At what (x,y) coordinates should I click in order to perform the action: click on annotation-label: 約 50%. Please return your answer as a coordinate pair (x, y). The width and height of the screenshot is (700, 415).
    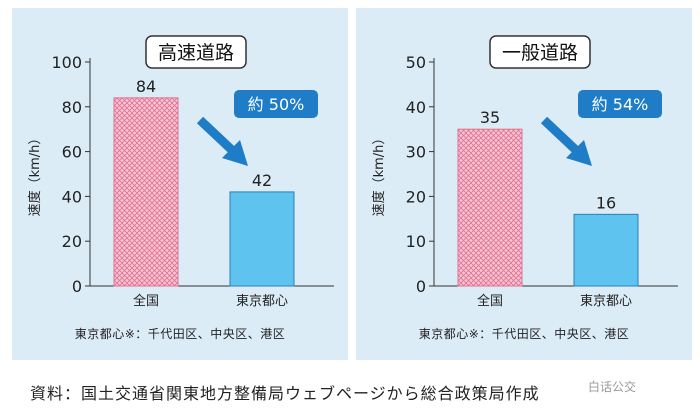
    Looking at the image, I should click on (276, 104).